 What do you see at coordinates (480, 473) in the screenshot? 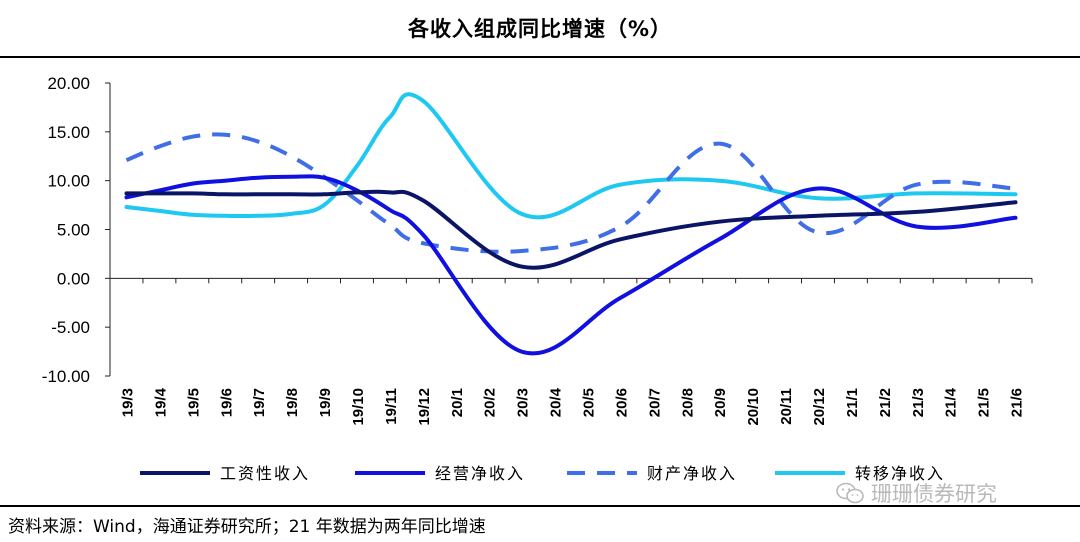
I see `legend-label-2: 经营净收入` at bounding box center [480, 473].